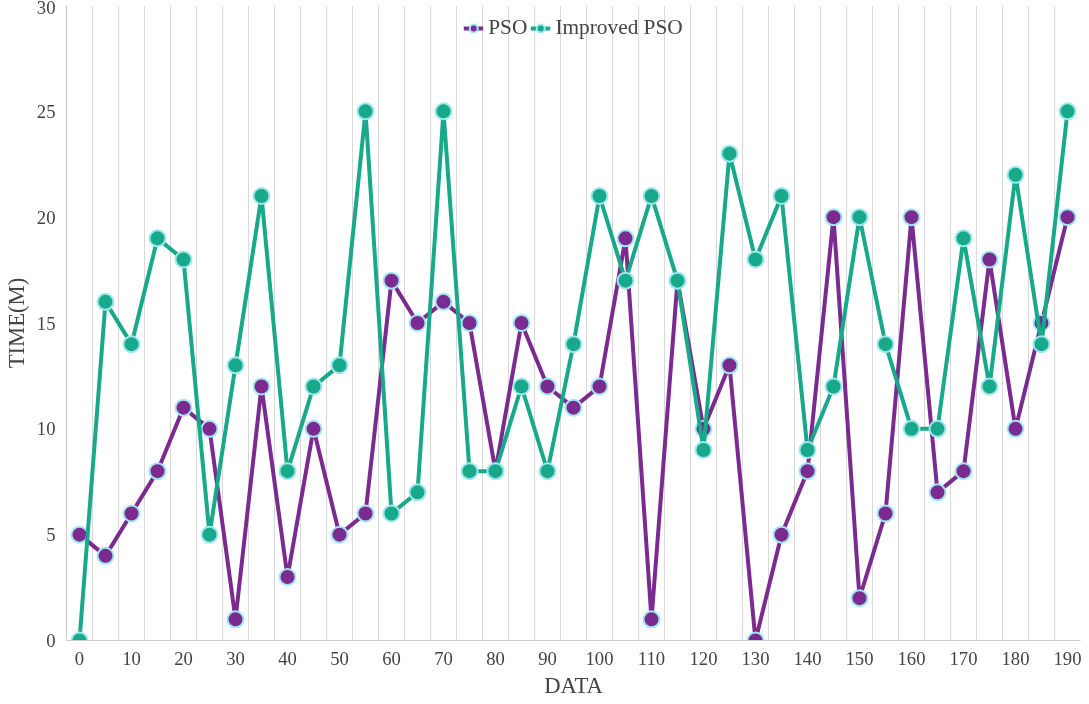  Describe the element at coordinates (339, 658) in the screenshot. I see `x-tick-label: 50` at that location.